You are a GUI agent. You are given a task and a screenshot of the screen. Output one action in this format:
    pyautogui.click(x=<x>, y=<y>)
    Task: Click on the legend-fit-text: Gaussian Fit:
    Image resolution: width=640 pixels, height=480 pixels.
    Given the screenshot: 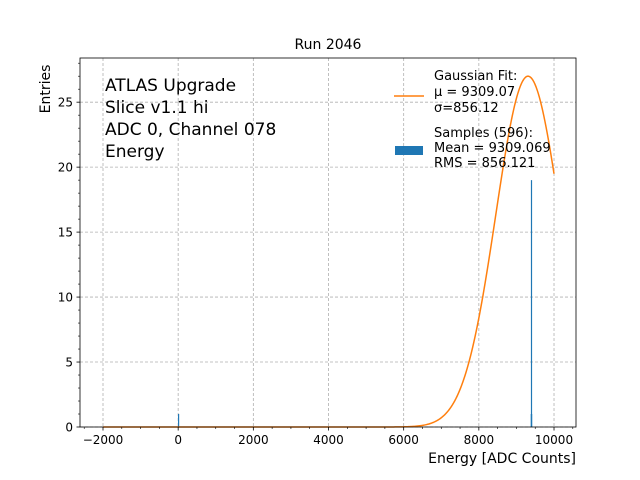 What is the action you would take?
    pyautogui.click(x=475, y=76)
    